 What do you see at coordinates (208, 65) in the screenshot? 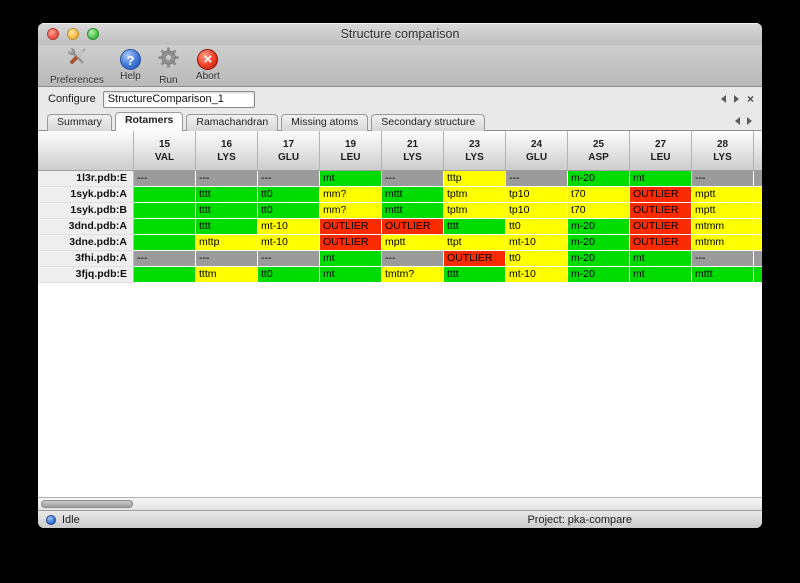
I see `abort-button: Abort` at bounding box center [208, 65].